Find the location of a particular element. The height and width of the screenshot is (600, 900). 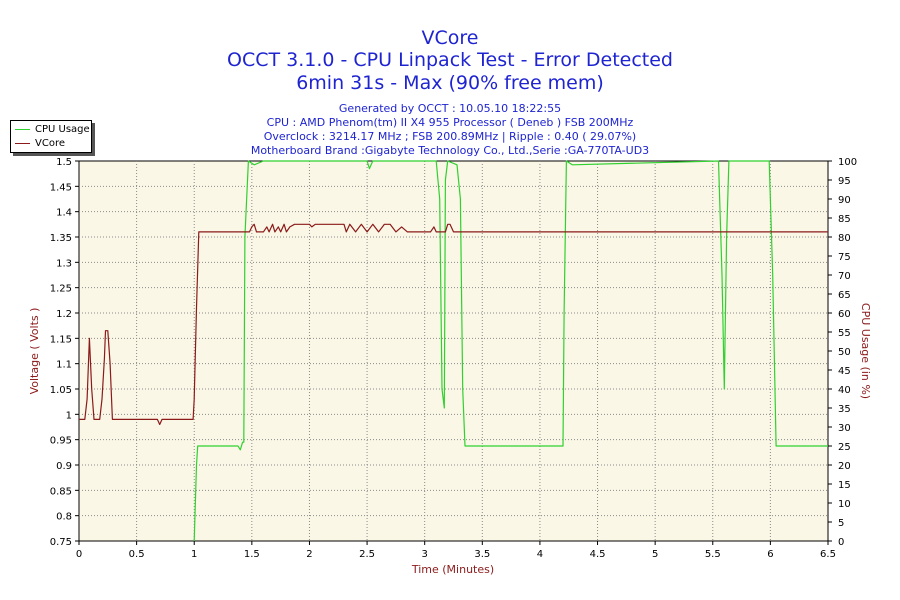

y-tick-label: 1.25 is located at coordinates (61, 289).